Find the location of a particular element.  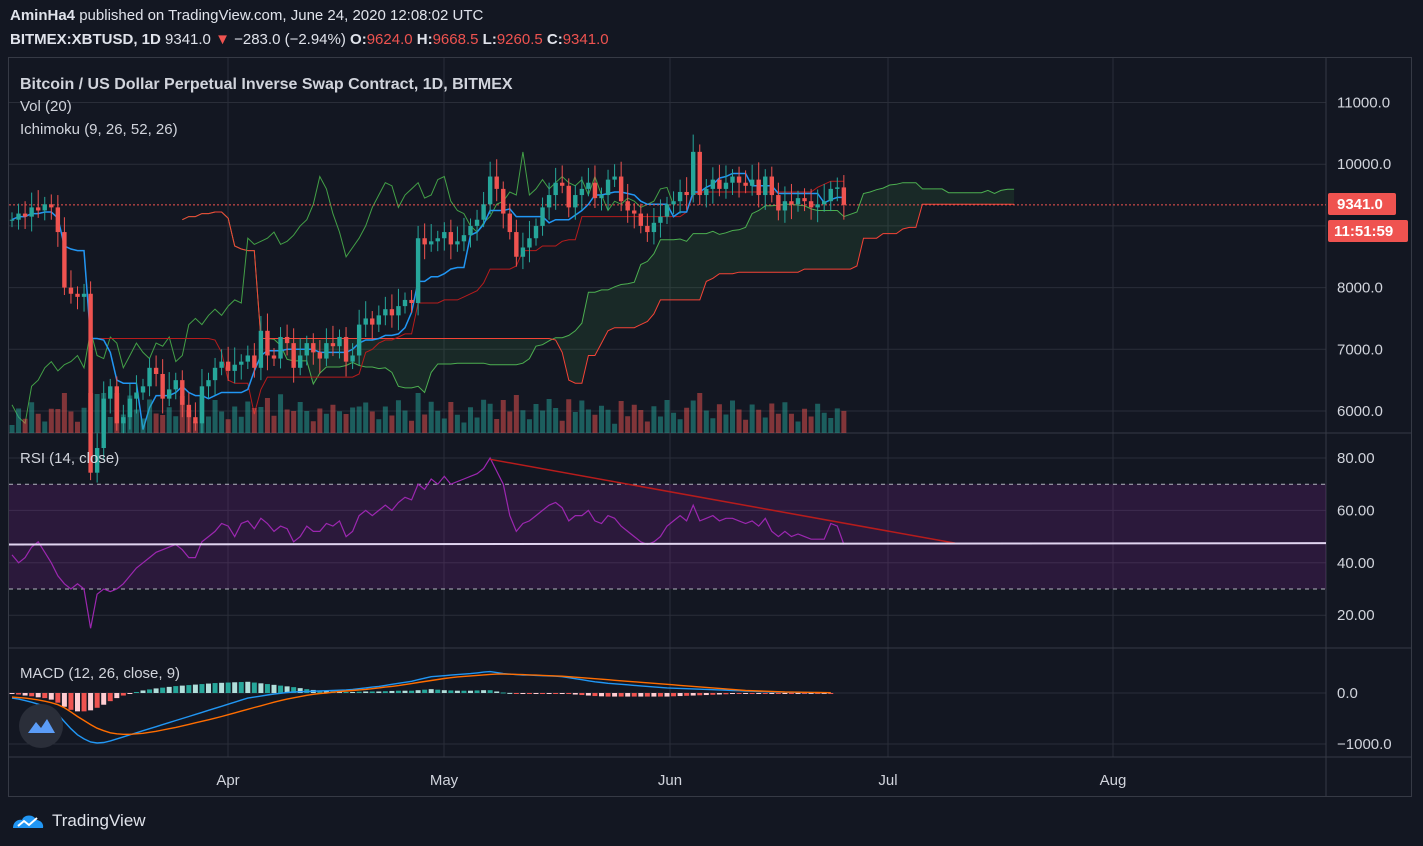

ichimoku-legend: Ichimoku (9, 26, 52, 26) is located at coordinates (99, 129).